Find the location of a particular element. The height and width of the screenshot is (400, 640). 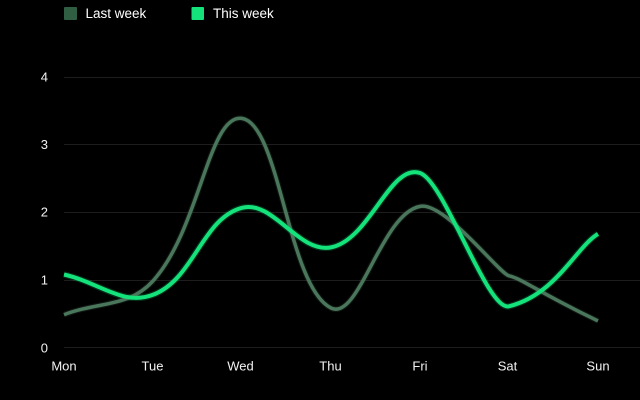

svg-text: Thu is located at coordinates (330, 365).